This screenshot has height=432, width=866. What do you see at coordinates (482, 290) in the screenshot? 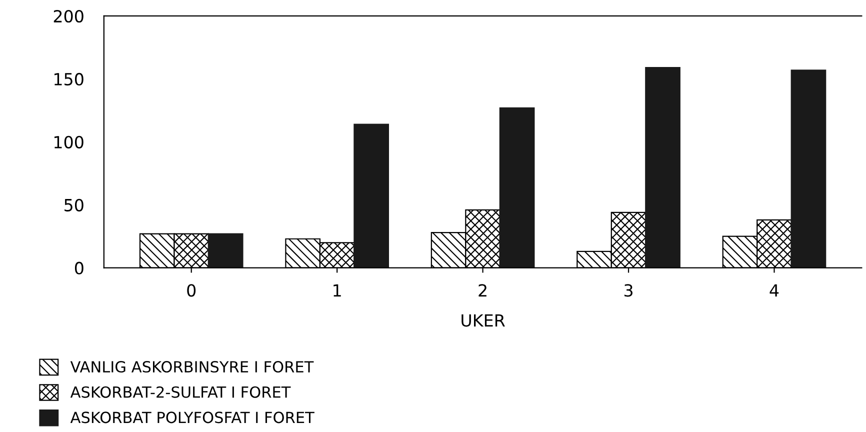
I see `x-tick-label: 2` at bounding box center [482, 290].